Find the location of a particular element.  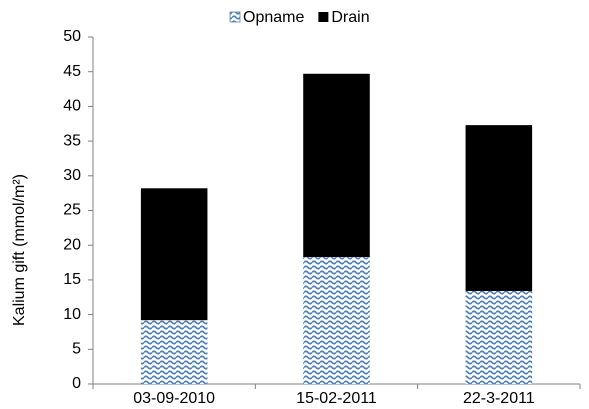

y-tick-label: 20 is located at coordinates (72, 244).